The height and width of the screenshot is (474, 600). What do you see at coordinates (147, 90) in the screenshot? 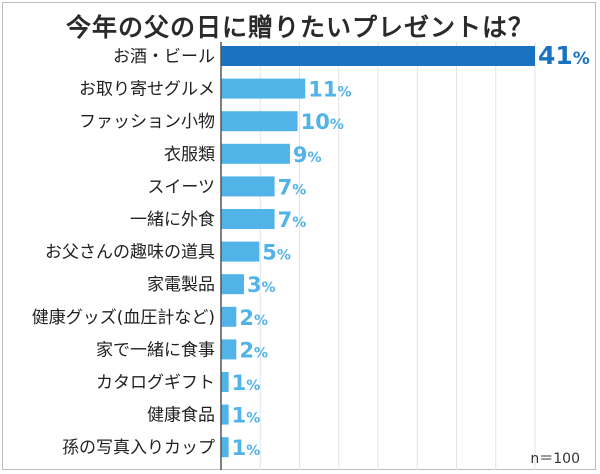
I see `category-label: お取り寄せグルメ` at bounding box center [147, 90].